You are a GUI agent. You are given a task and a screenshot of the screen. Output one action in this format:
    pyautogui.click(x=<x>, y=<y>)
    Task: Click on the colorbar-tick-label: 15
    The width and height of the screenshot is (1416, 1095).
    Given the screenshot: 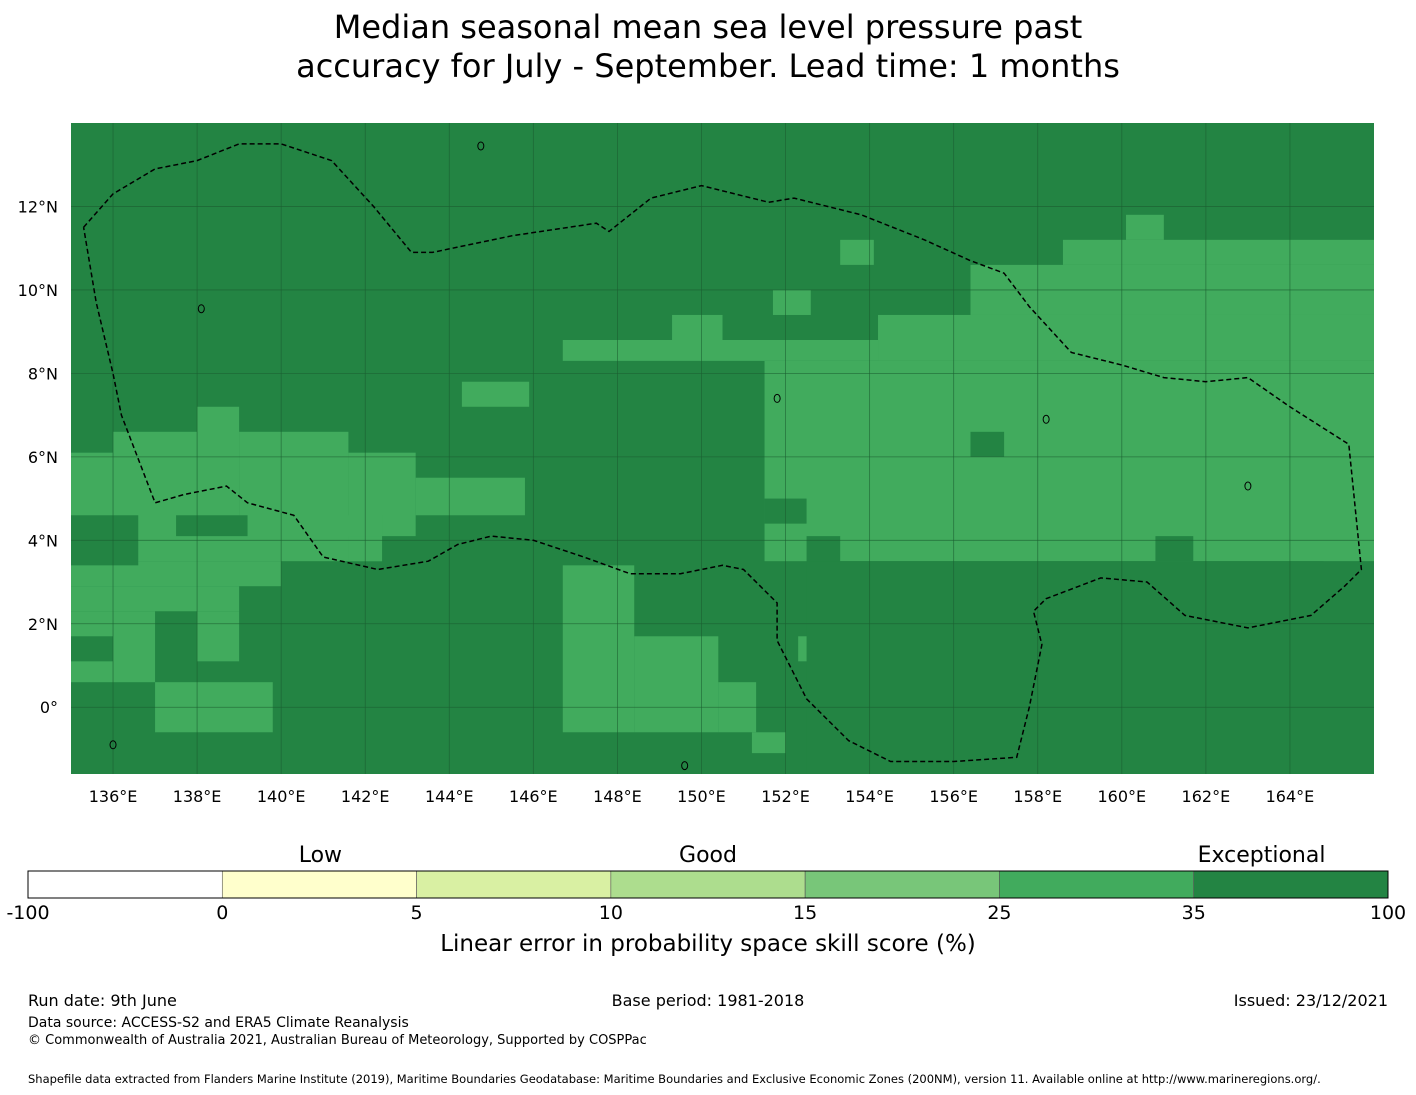 What is the action you would take?
    pyautogui.click(x=805, y=913)
    